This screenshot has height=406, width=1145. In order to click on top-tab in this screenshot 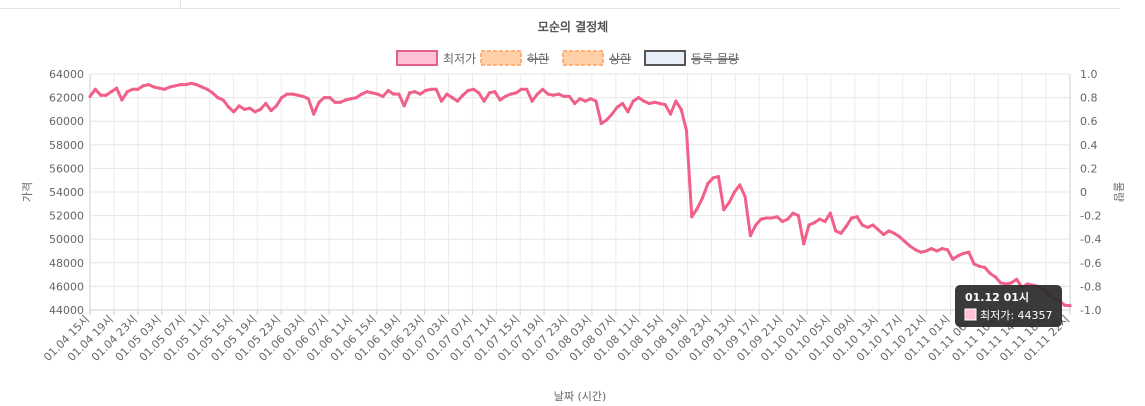, I will do `click(90, 4)`.